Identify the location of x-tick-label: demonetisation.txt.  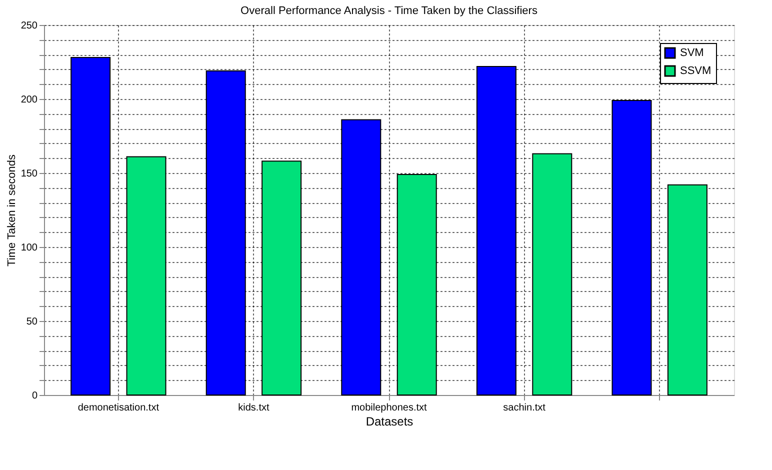
(119, 408).